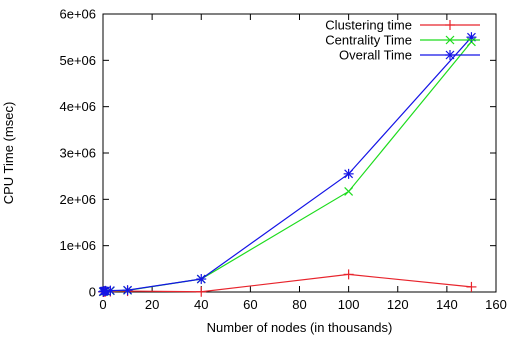 The width and height of the screenshot is (511, 338). Describe the element at coordinates (152, 304) in the screenshot. I see `x-tick-label: 20` at that location.